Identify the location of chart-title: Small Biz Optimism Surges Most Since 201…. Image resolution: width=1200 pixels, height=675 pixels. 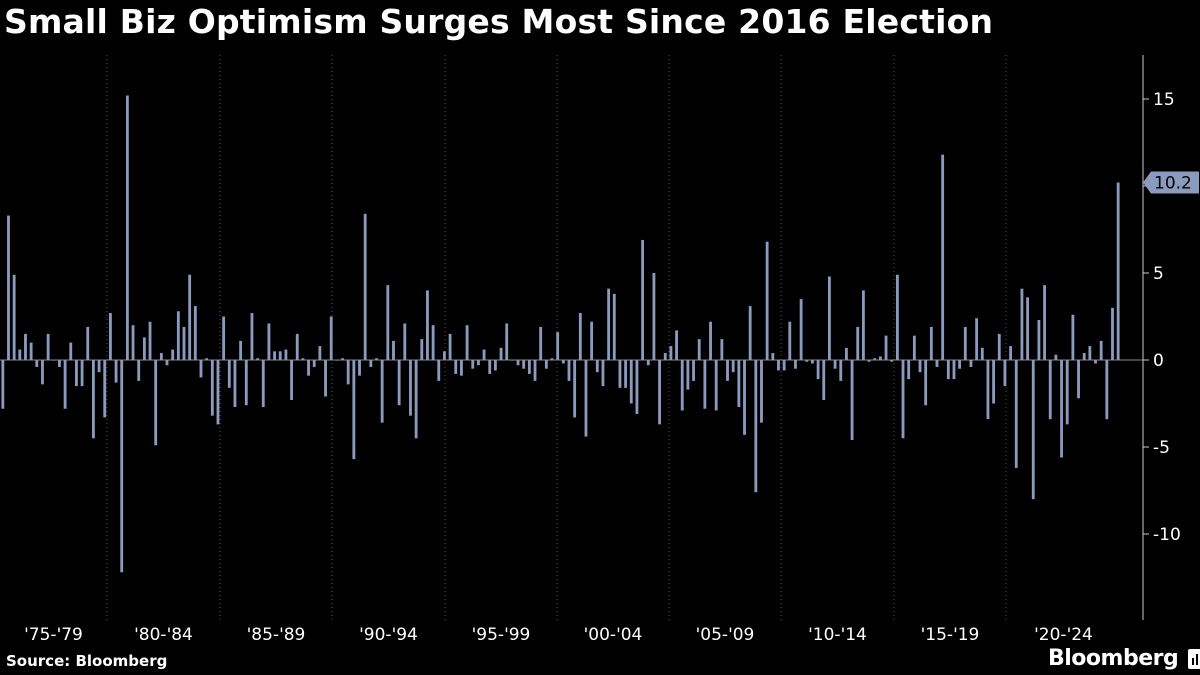
(499, 21).